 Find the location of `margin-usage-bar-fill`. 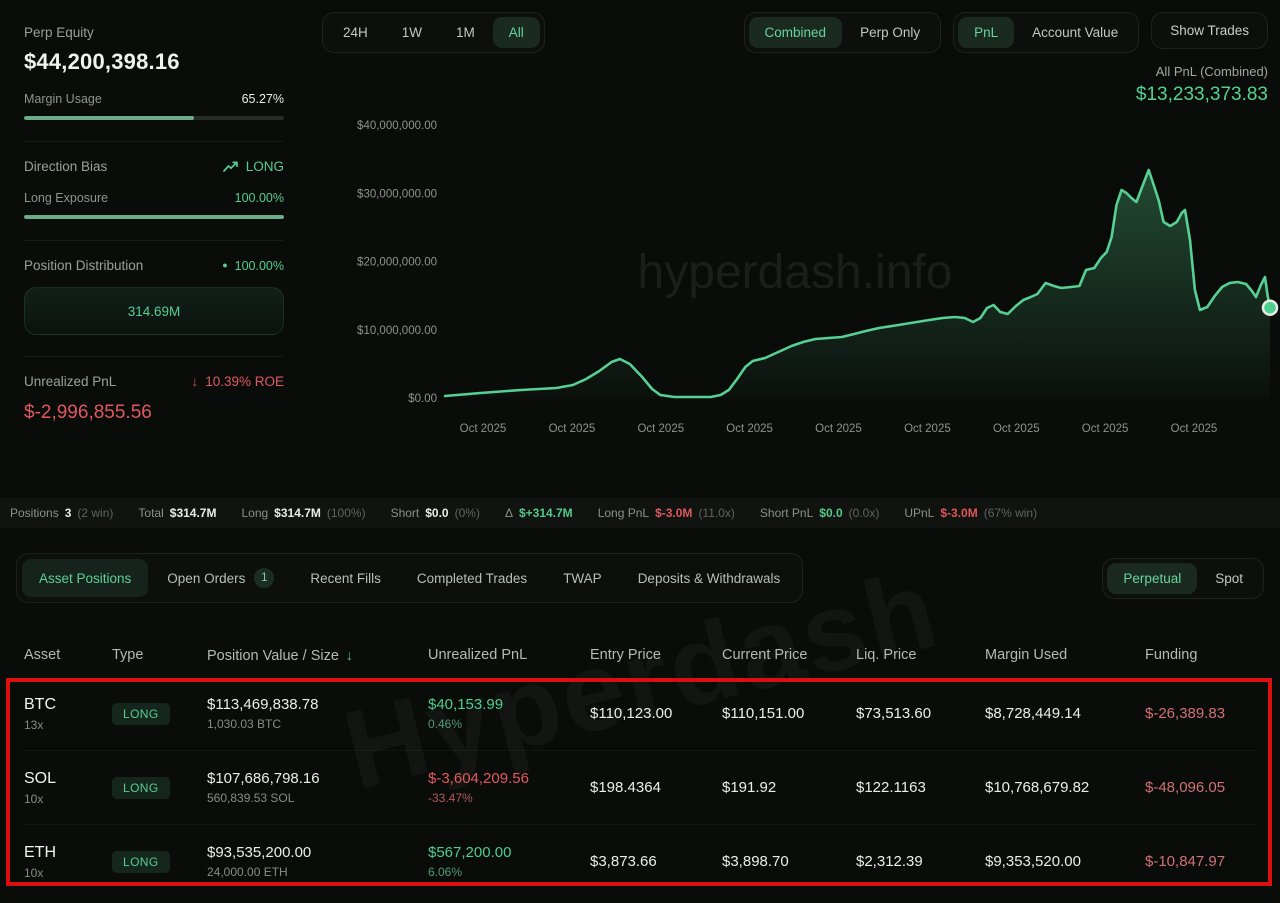

margin-usage-bar-fill is located at coordinates (109, 118).